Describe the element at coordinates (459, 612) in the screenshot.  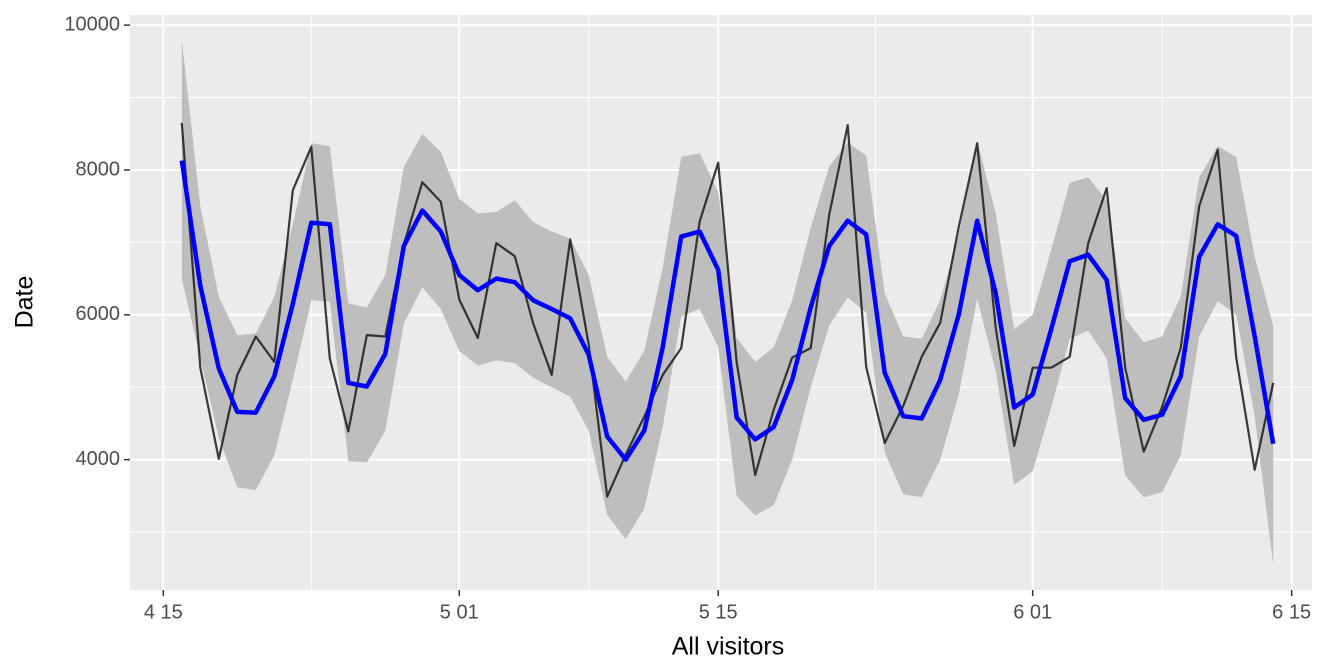
I see `x-tick-label: 5 01` at that location.